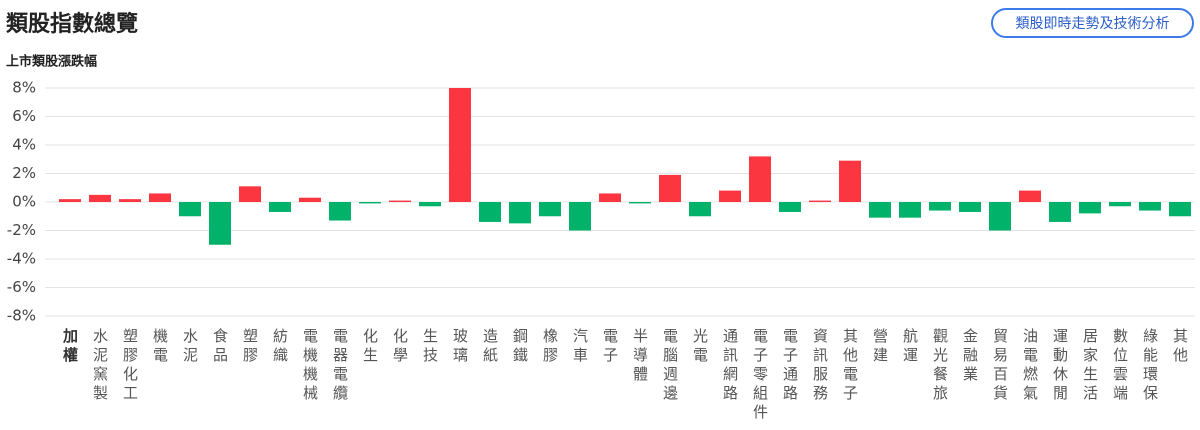  I want to click on x-tick-label: 金融業, so click(970, 356).